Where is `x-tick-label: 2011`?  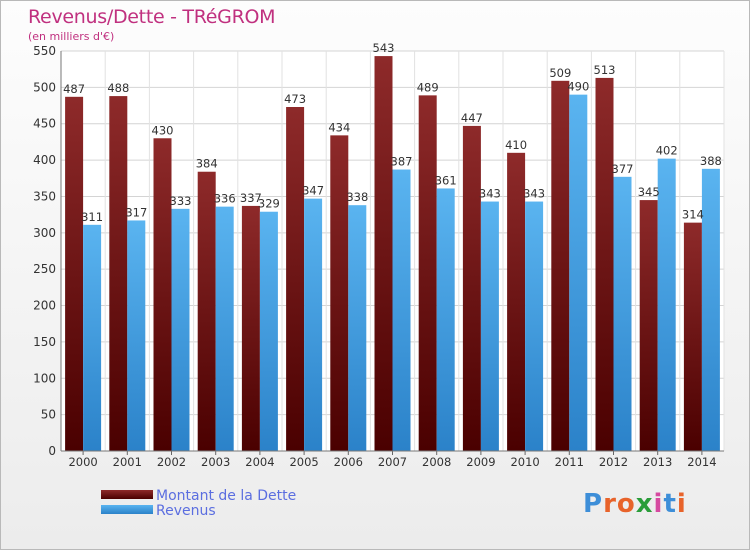
x-tick-label: 2011 is located at coordinates (569, 462).